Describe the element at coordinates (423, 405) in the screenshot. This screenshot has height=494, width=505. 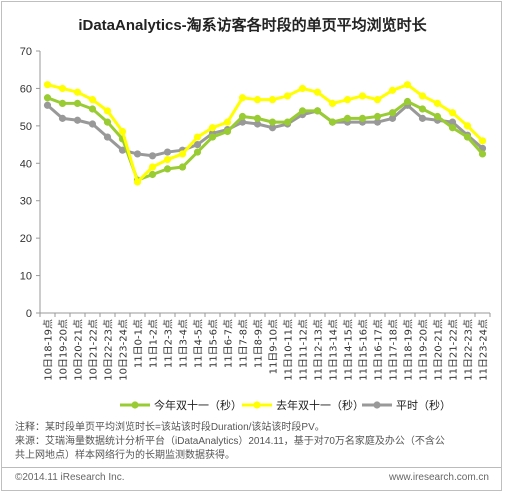
I see `legend-label-2: 平时（秒）` at that location.